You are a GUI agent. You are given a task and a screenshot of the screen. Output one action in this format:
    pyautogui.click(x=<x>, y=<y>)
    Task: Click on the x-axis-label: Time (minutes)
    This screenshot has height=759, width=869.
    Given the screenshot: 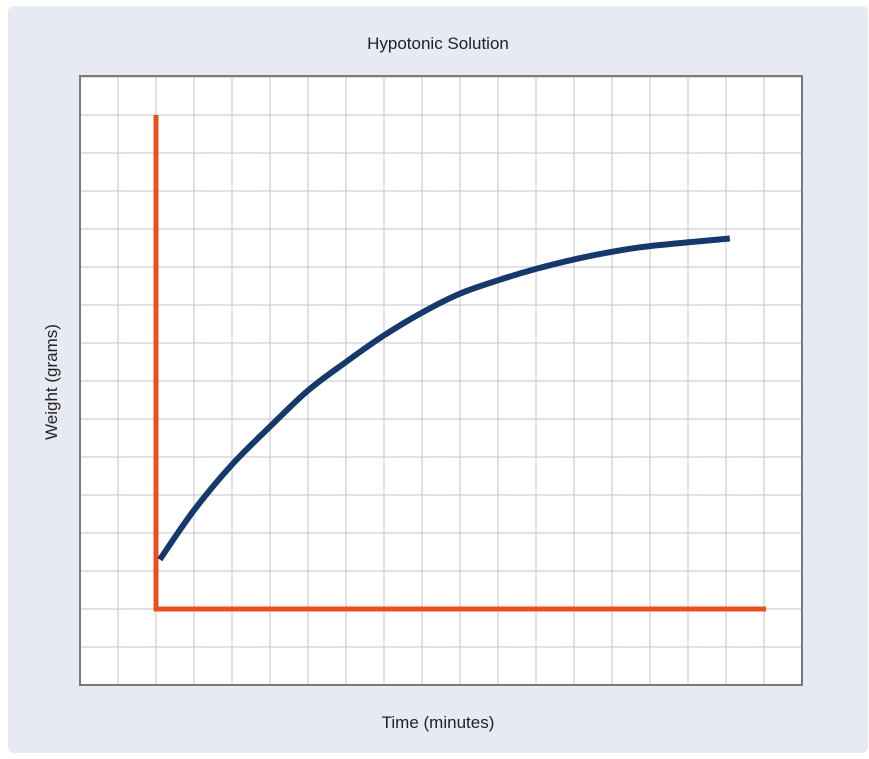 What is the action you would take?
    pyautogui.click(x=438, y=722)
    